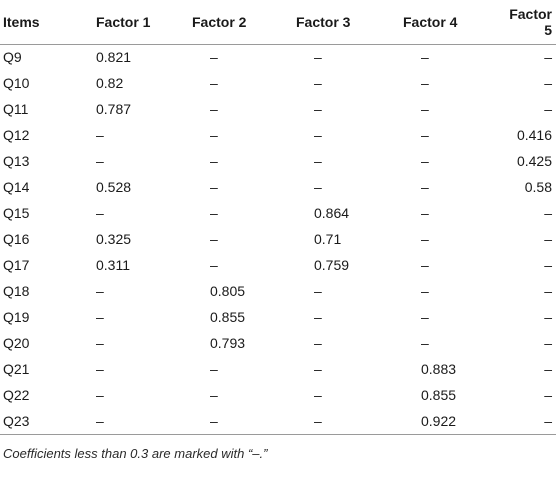 This screenshot has width=556, height=482. What do you see at coordinates (328, 239) in the screenshot?
I see `factor-3-cell: 0.71` at bounding box center [328, 239].